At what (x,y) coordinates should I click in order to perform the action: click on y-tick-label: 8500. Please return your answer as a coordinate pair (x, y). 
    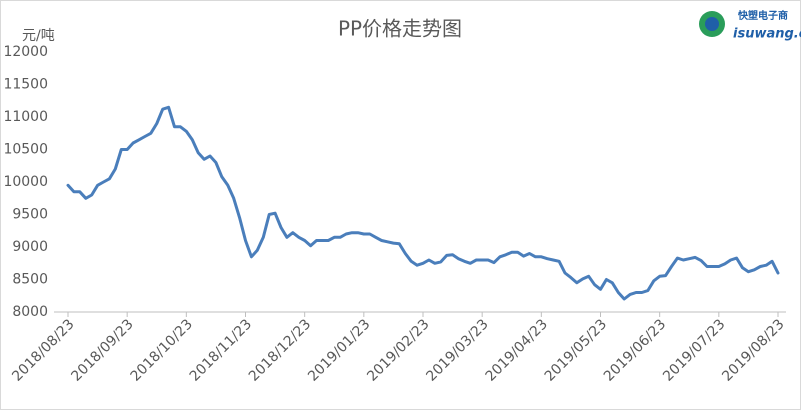
    Looking at the image, I should click on (30, 280).